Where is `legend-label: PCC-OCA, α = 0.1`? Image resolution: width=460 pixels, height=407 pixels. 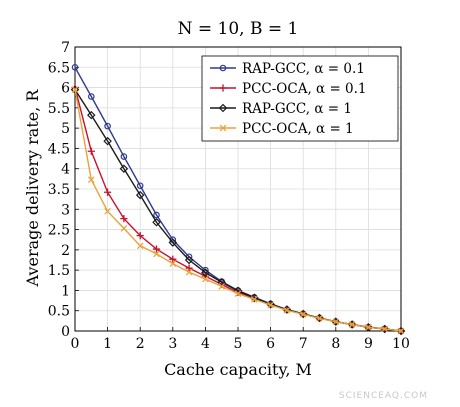
legend-label: PCC-OCA, α = 0.1 is located at coordinates (304, 89).